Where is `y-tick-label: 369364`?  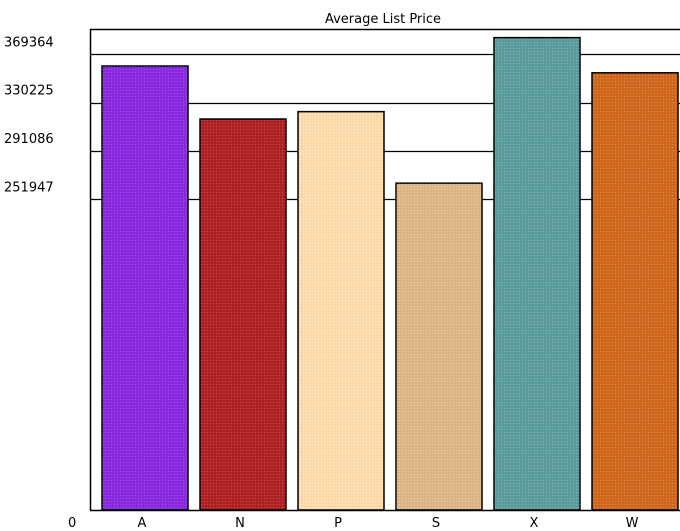
y-tick-label: 369364 is located at coordinates (29, 42).